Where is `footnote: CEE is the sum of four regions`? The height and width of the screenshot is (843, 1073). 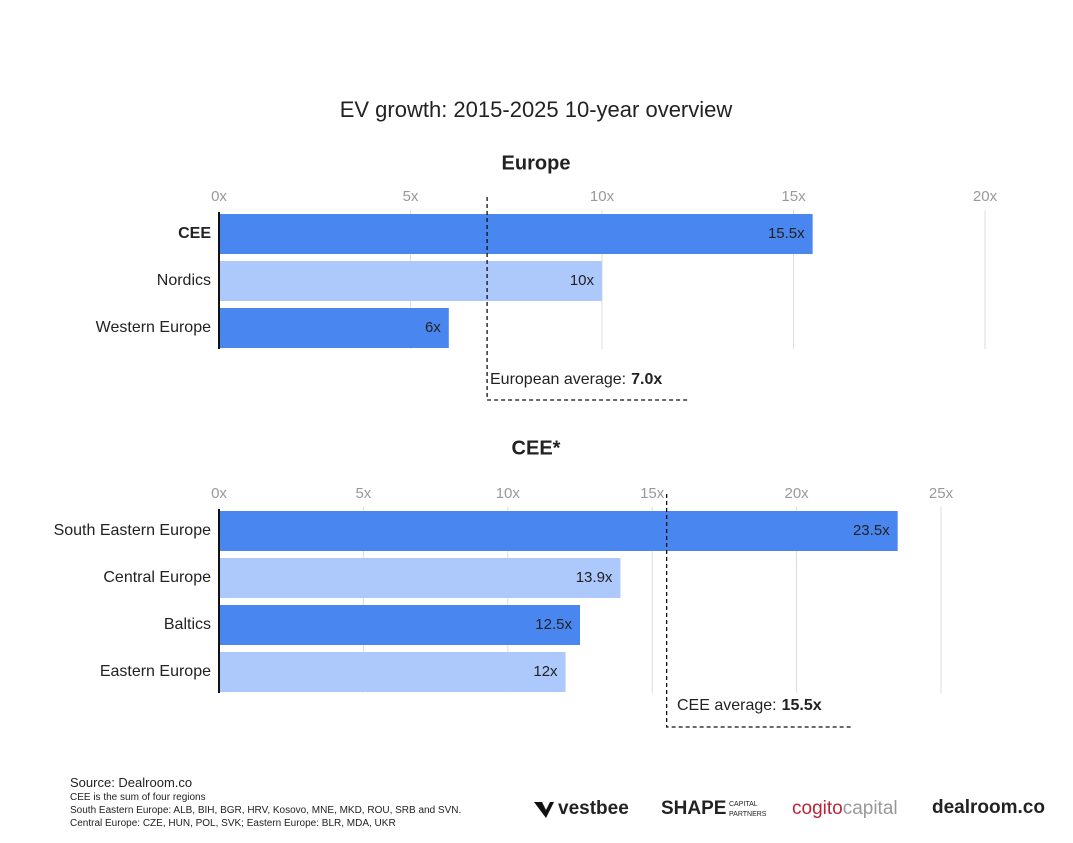
footnote: CEE is the sum of four regions is located at coordinates (138, 797).